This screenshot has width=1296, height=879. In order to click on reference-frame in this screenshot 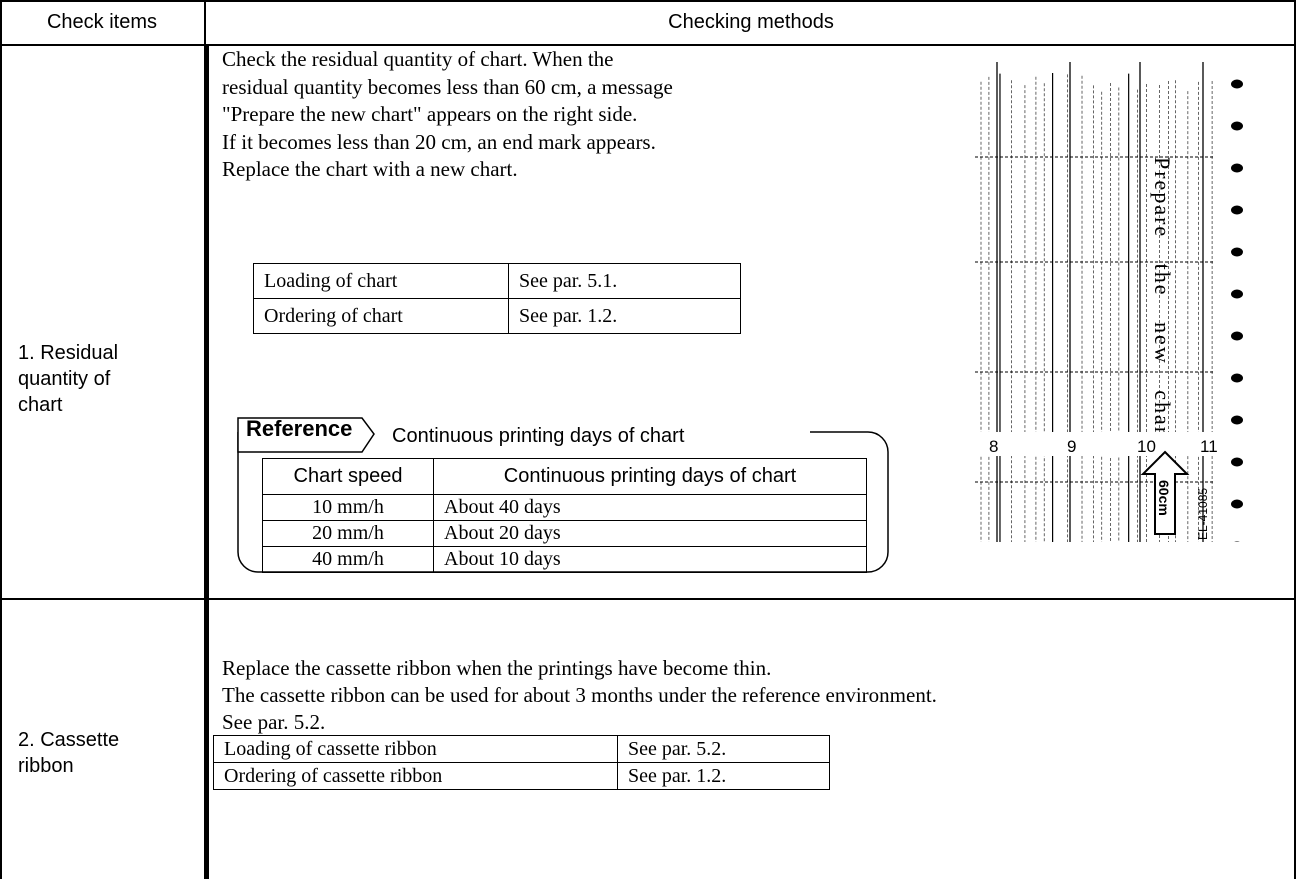, I will do `click(563, 495)`.